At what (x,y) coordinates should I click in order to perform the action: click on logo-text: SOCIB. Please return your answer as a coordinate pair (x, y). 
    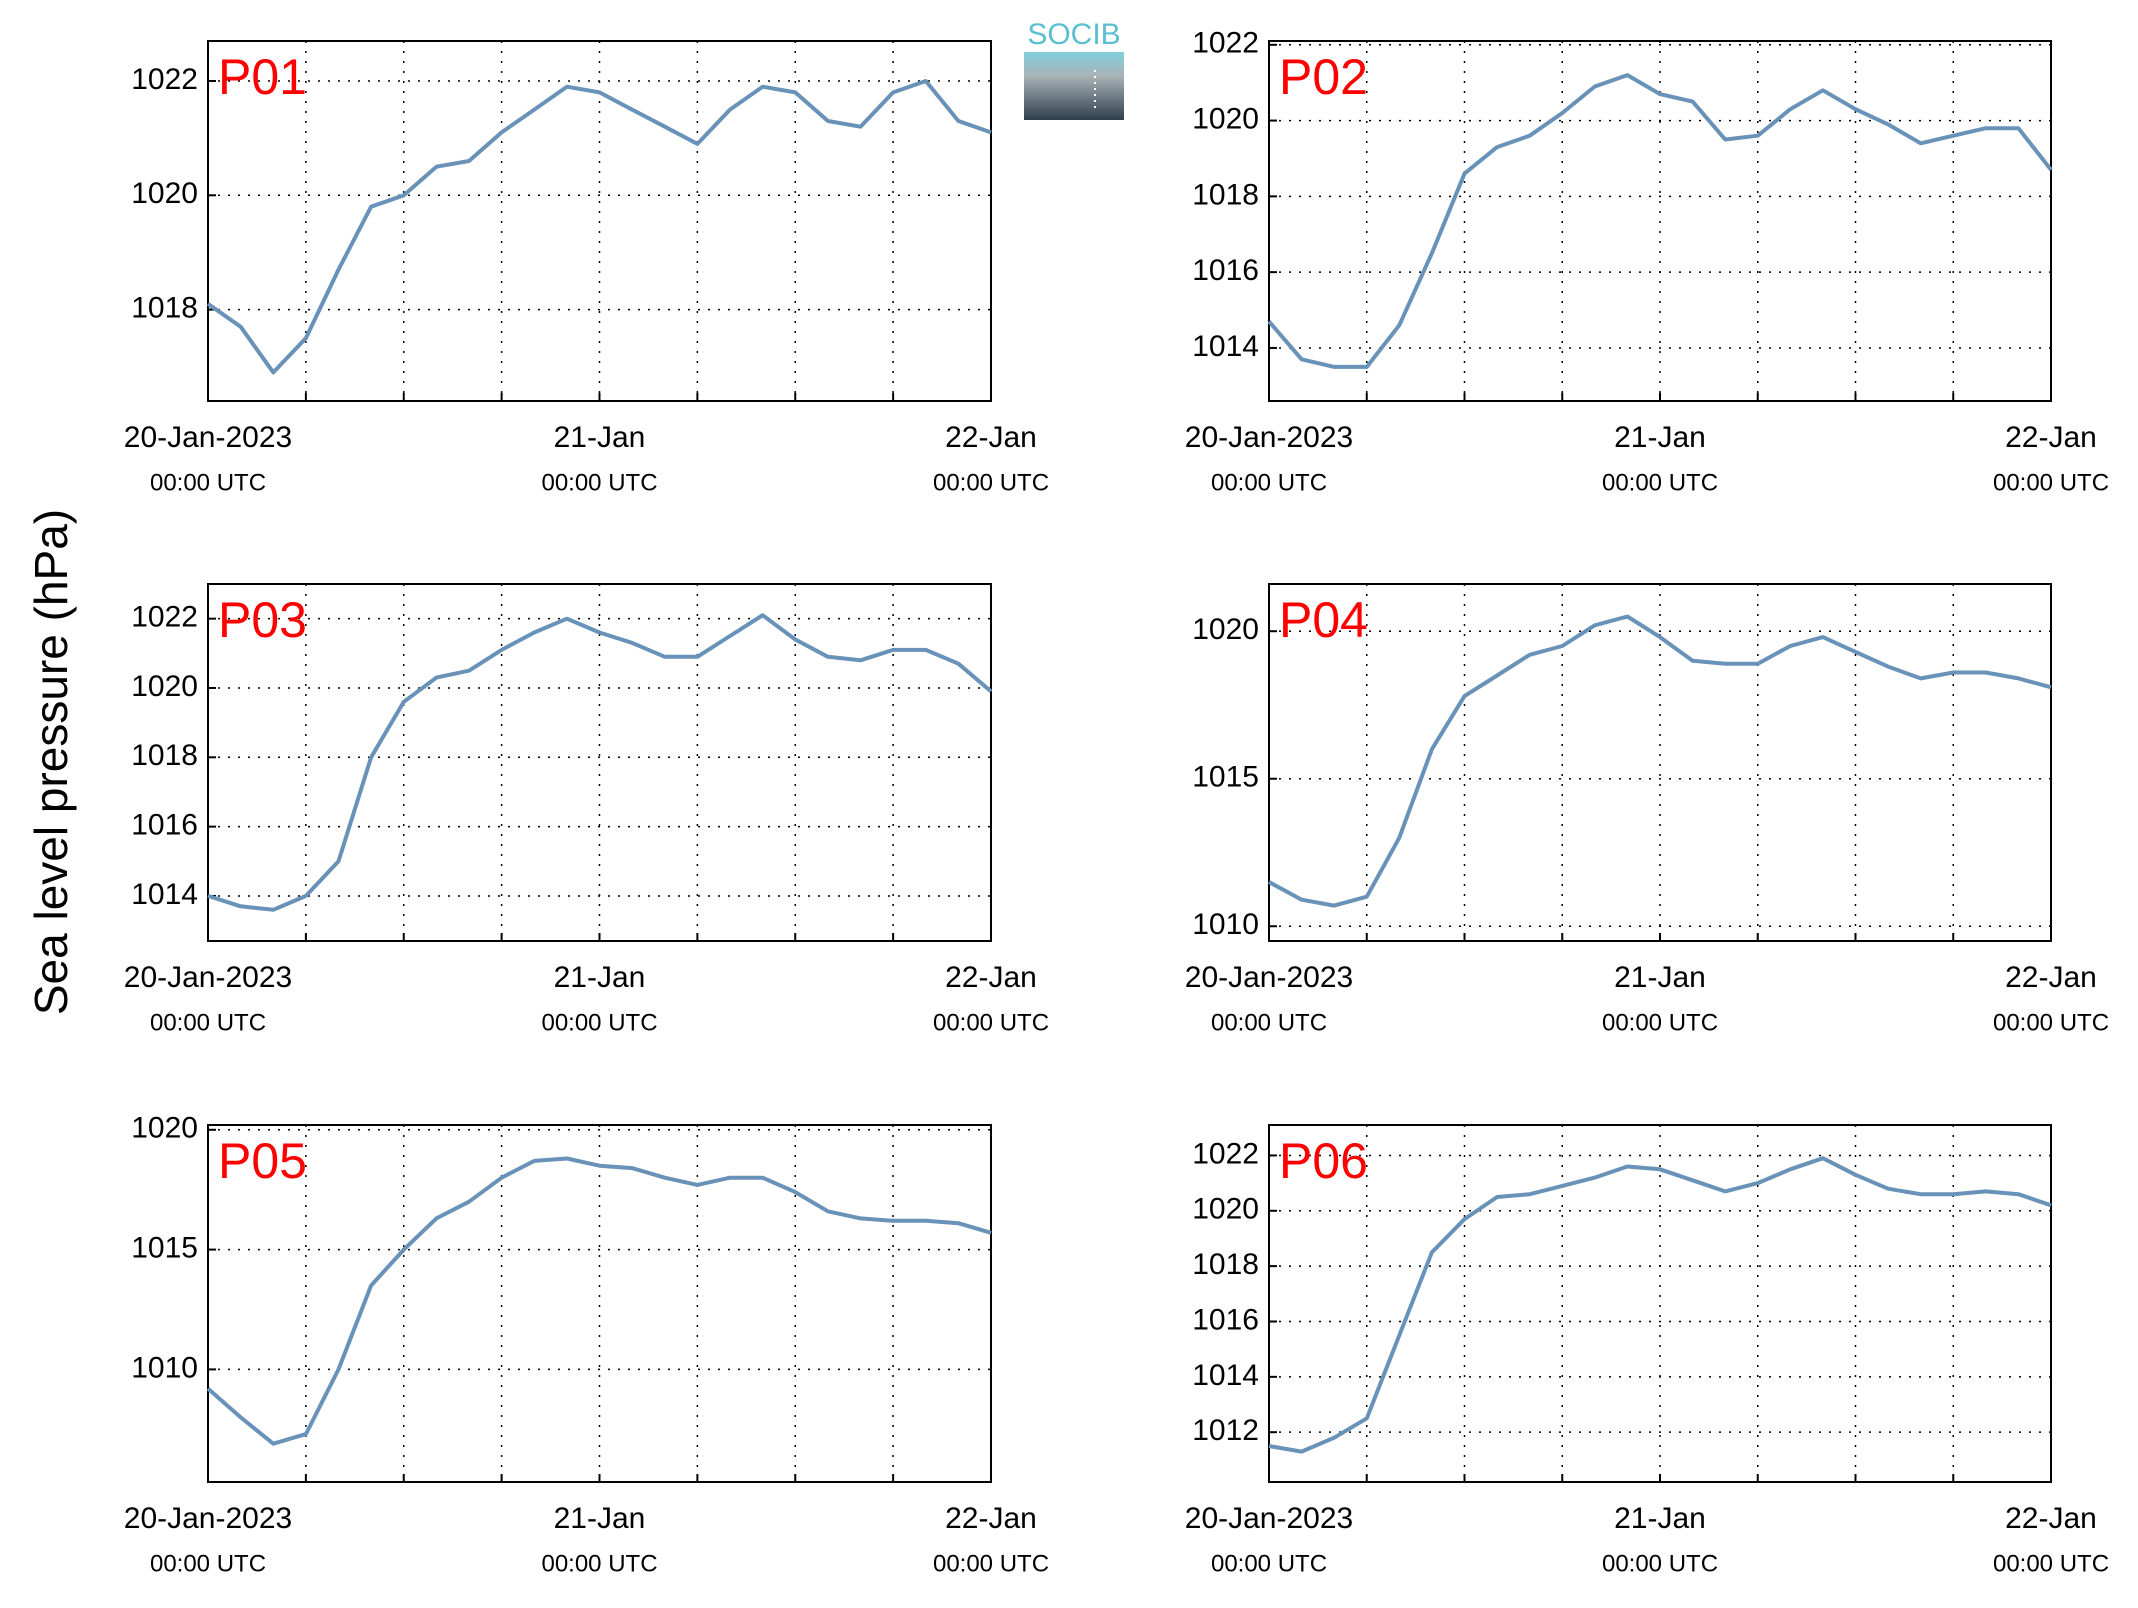
    Looking at the image, I should click on (1073, 34).